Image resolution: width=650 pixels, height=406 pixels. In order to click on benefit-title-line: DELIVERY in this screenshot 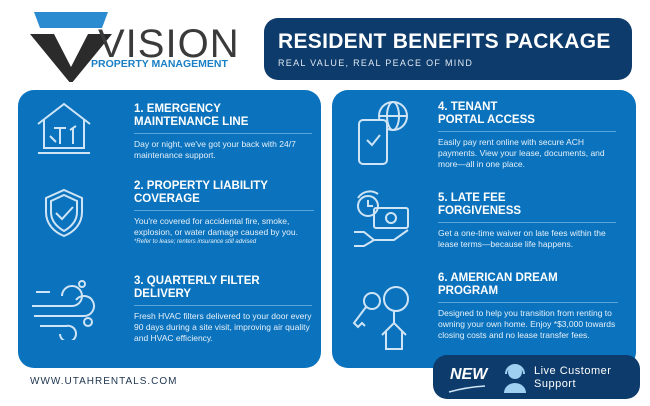, I will do `click(163, 294)`.